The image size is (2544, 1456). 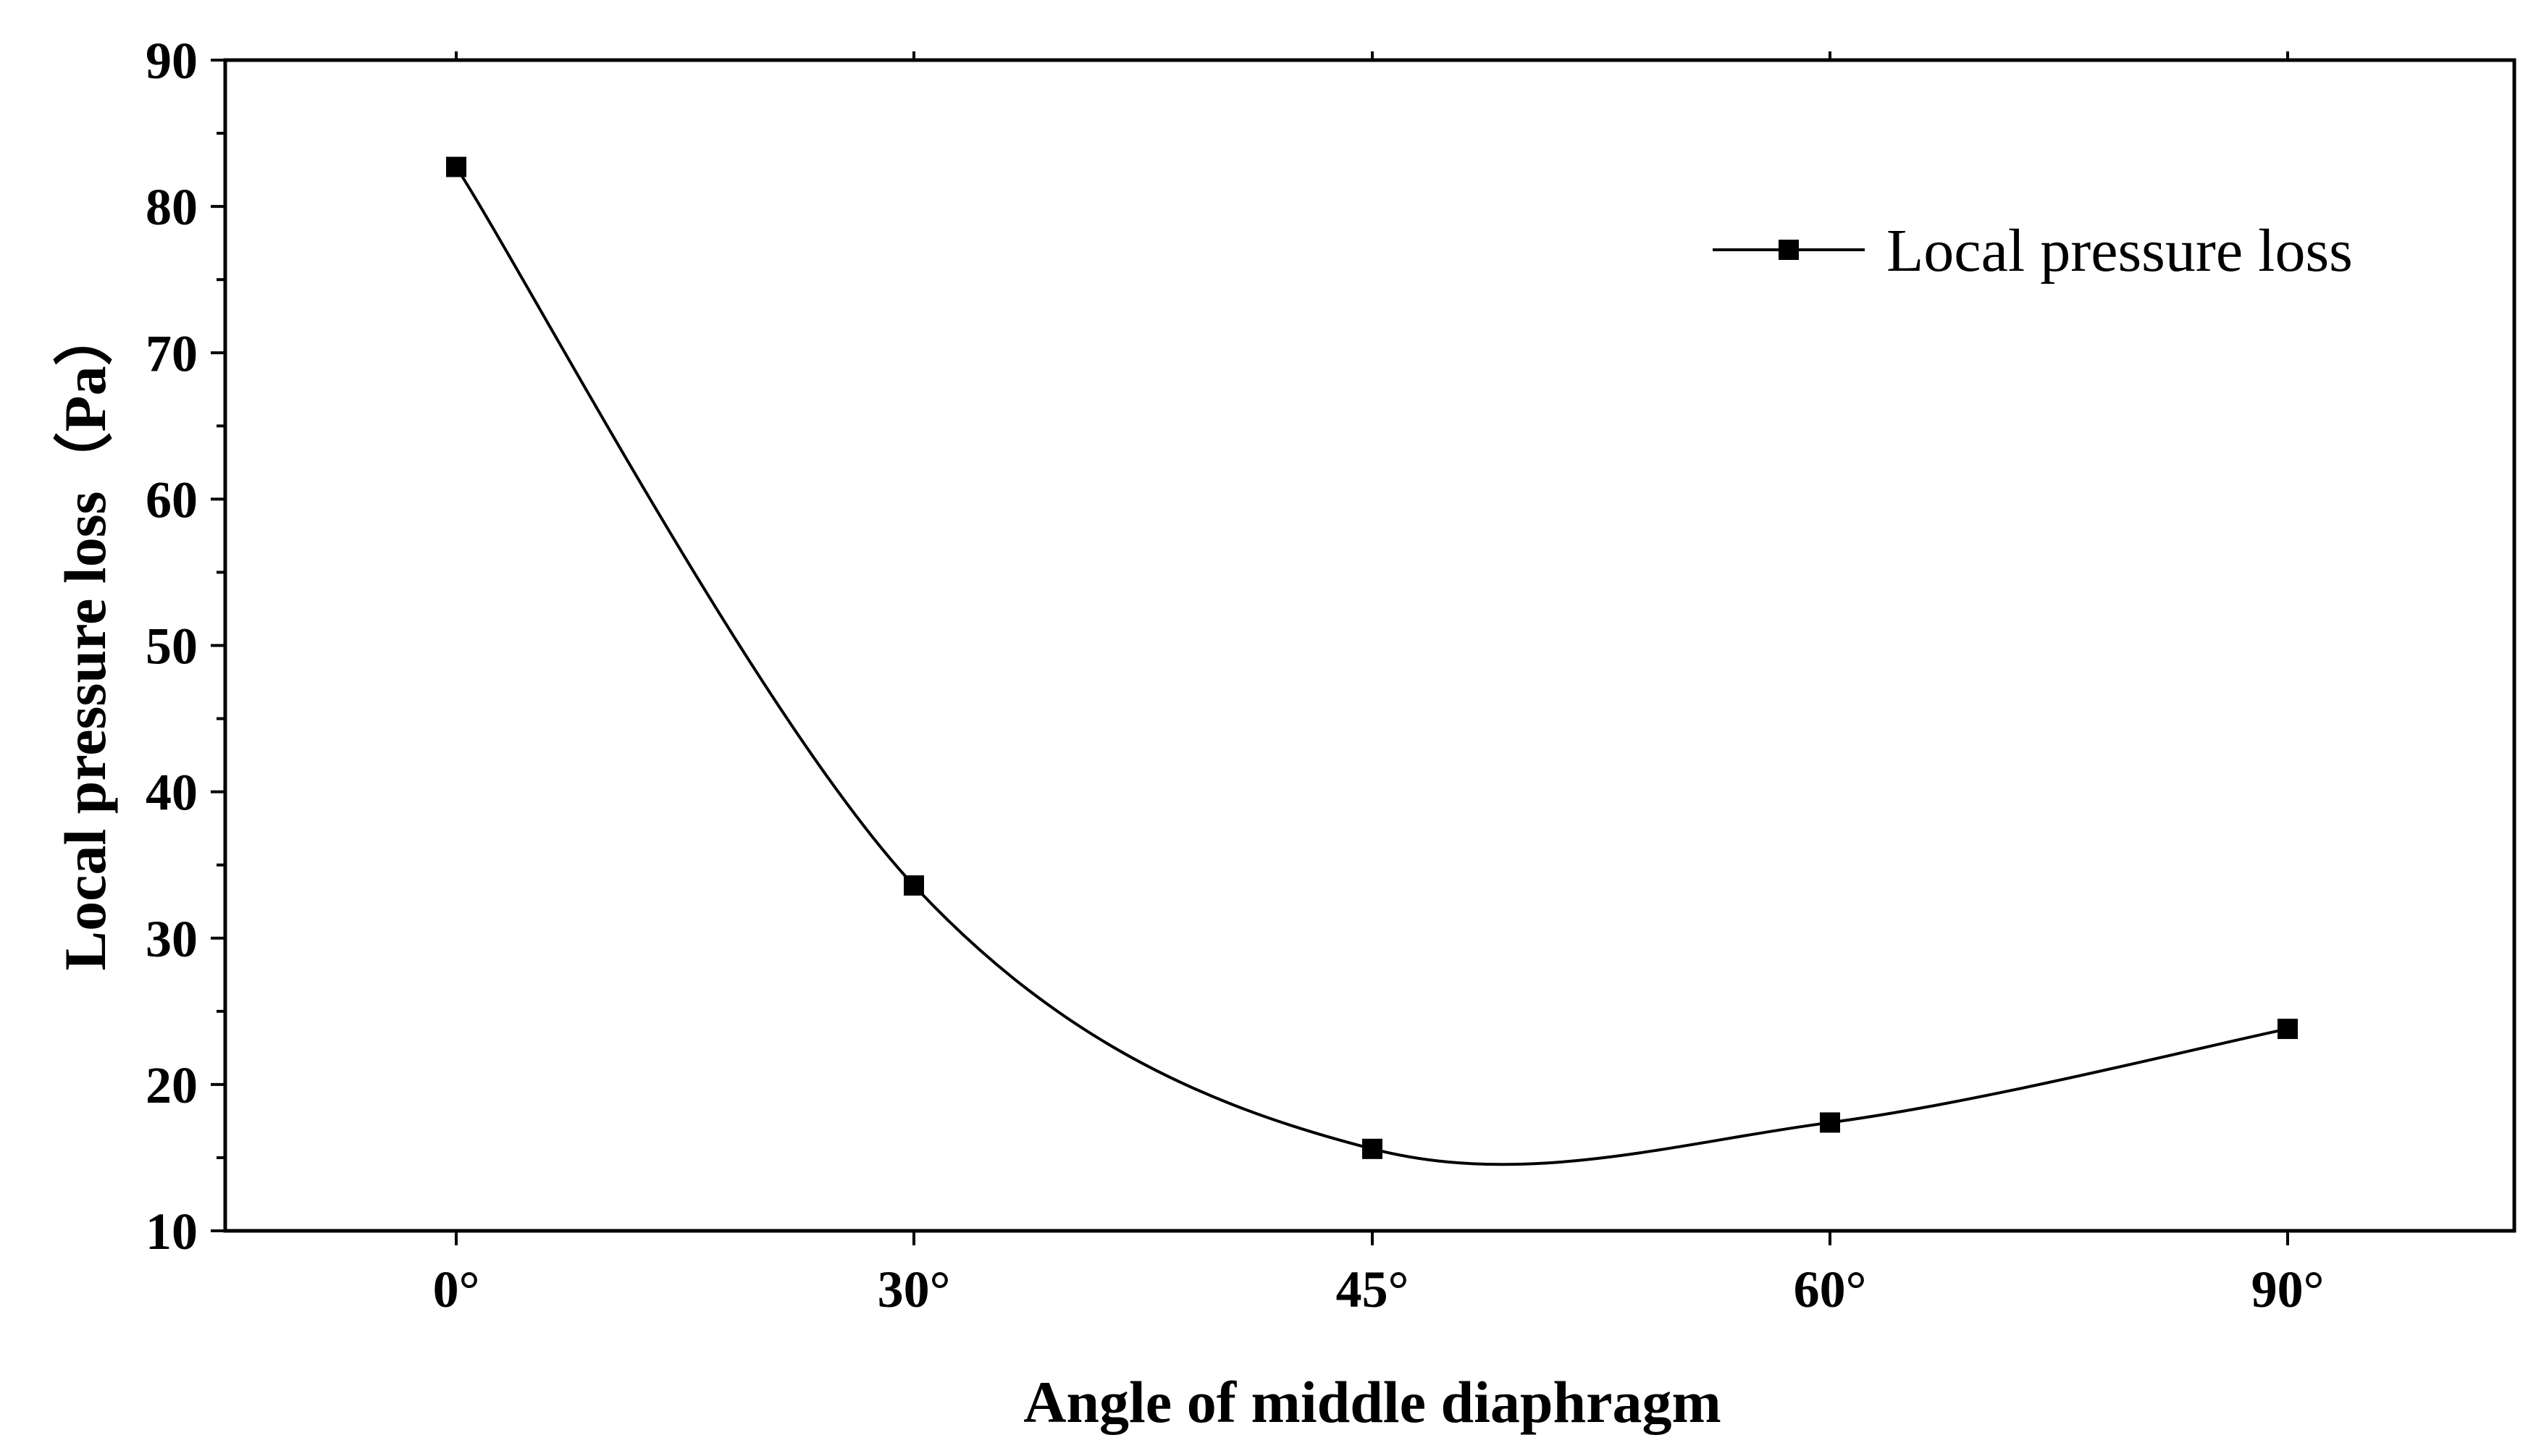 I want to click on legend-label: Local pressure loss, so click(x=2119, y=251).